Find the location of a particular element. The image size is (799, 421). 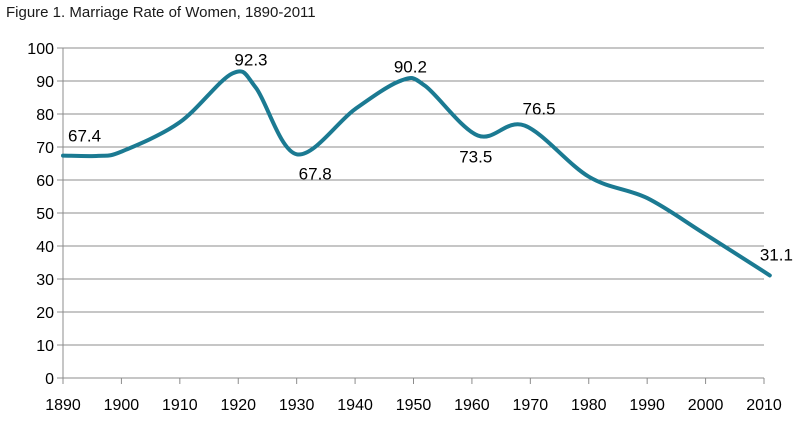

y-tick-label: 20 is located at coordinates (45, 313).